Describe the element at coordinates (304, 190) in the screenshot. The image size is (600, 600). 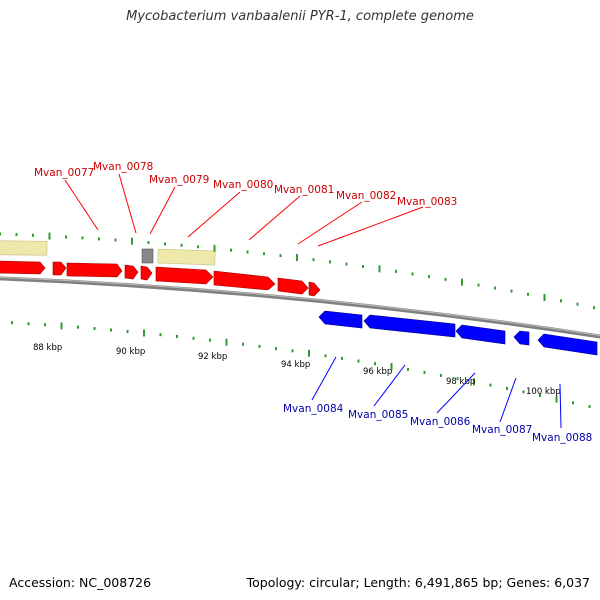
I see `gene-label-mvan-0081: Mvan_0081` at that location.